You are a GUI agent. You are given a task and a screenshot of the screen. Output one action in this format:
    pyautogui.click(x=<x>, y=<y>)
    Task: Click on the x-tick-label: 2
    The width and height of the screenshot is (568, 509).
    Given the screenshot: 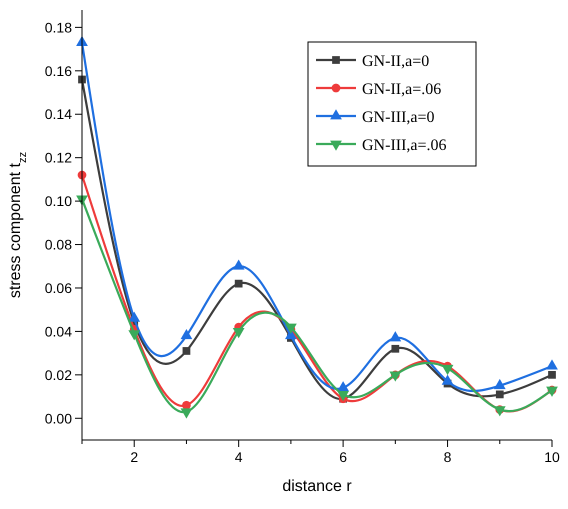 What is the action you would take?
    pyautogui.click(x=134, y=457)
    